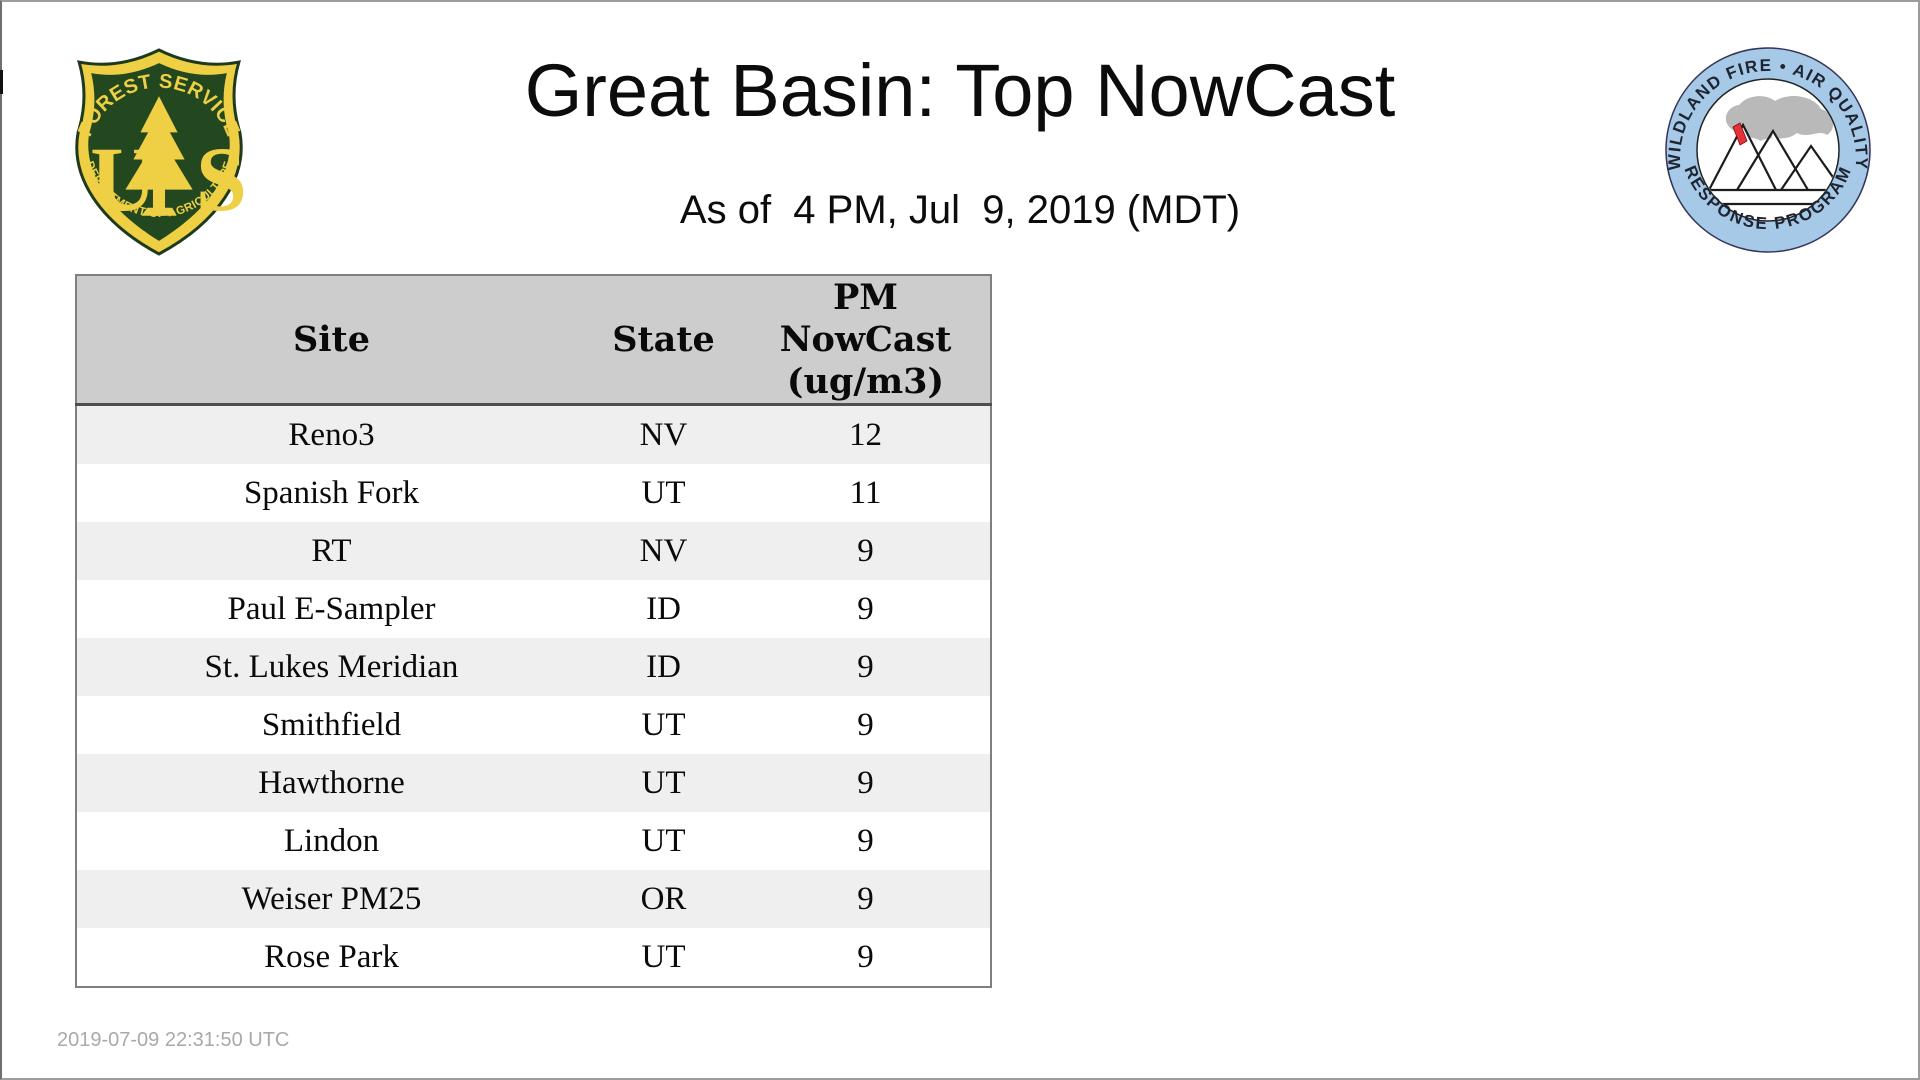 The height and width of the screenshot is (1080, 1920). I want to click on table-row: Spanish Fork UT 11, so click(533, 493).